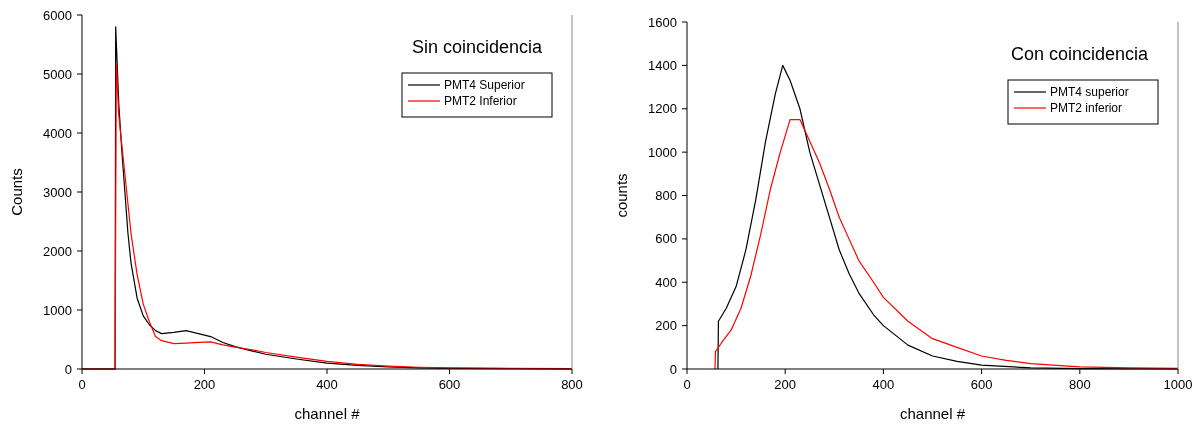 Image resolution: width=1201 pixels, height=429 pixels. What do you see at coordinates (662, 65) in the screenshot?
I see `y-tick-label: 1400` at bounding box center [662, 65].